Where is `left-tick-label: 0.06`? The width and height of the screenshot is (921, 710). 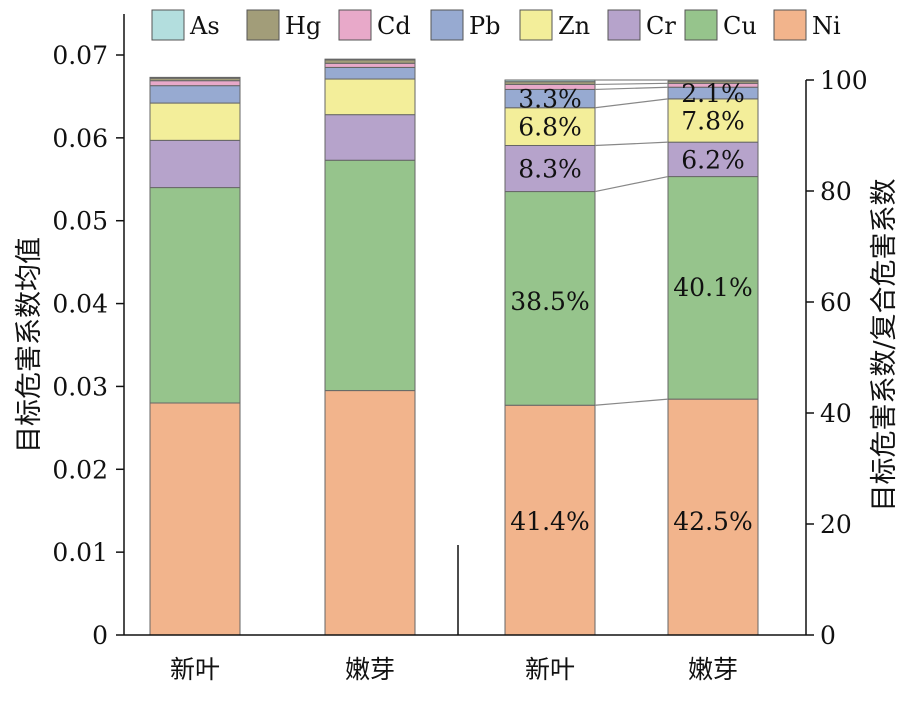
left-tick-label: 0.06 is located at coordinates (80, 138).